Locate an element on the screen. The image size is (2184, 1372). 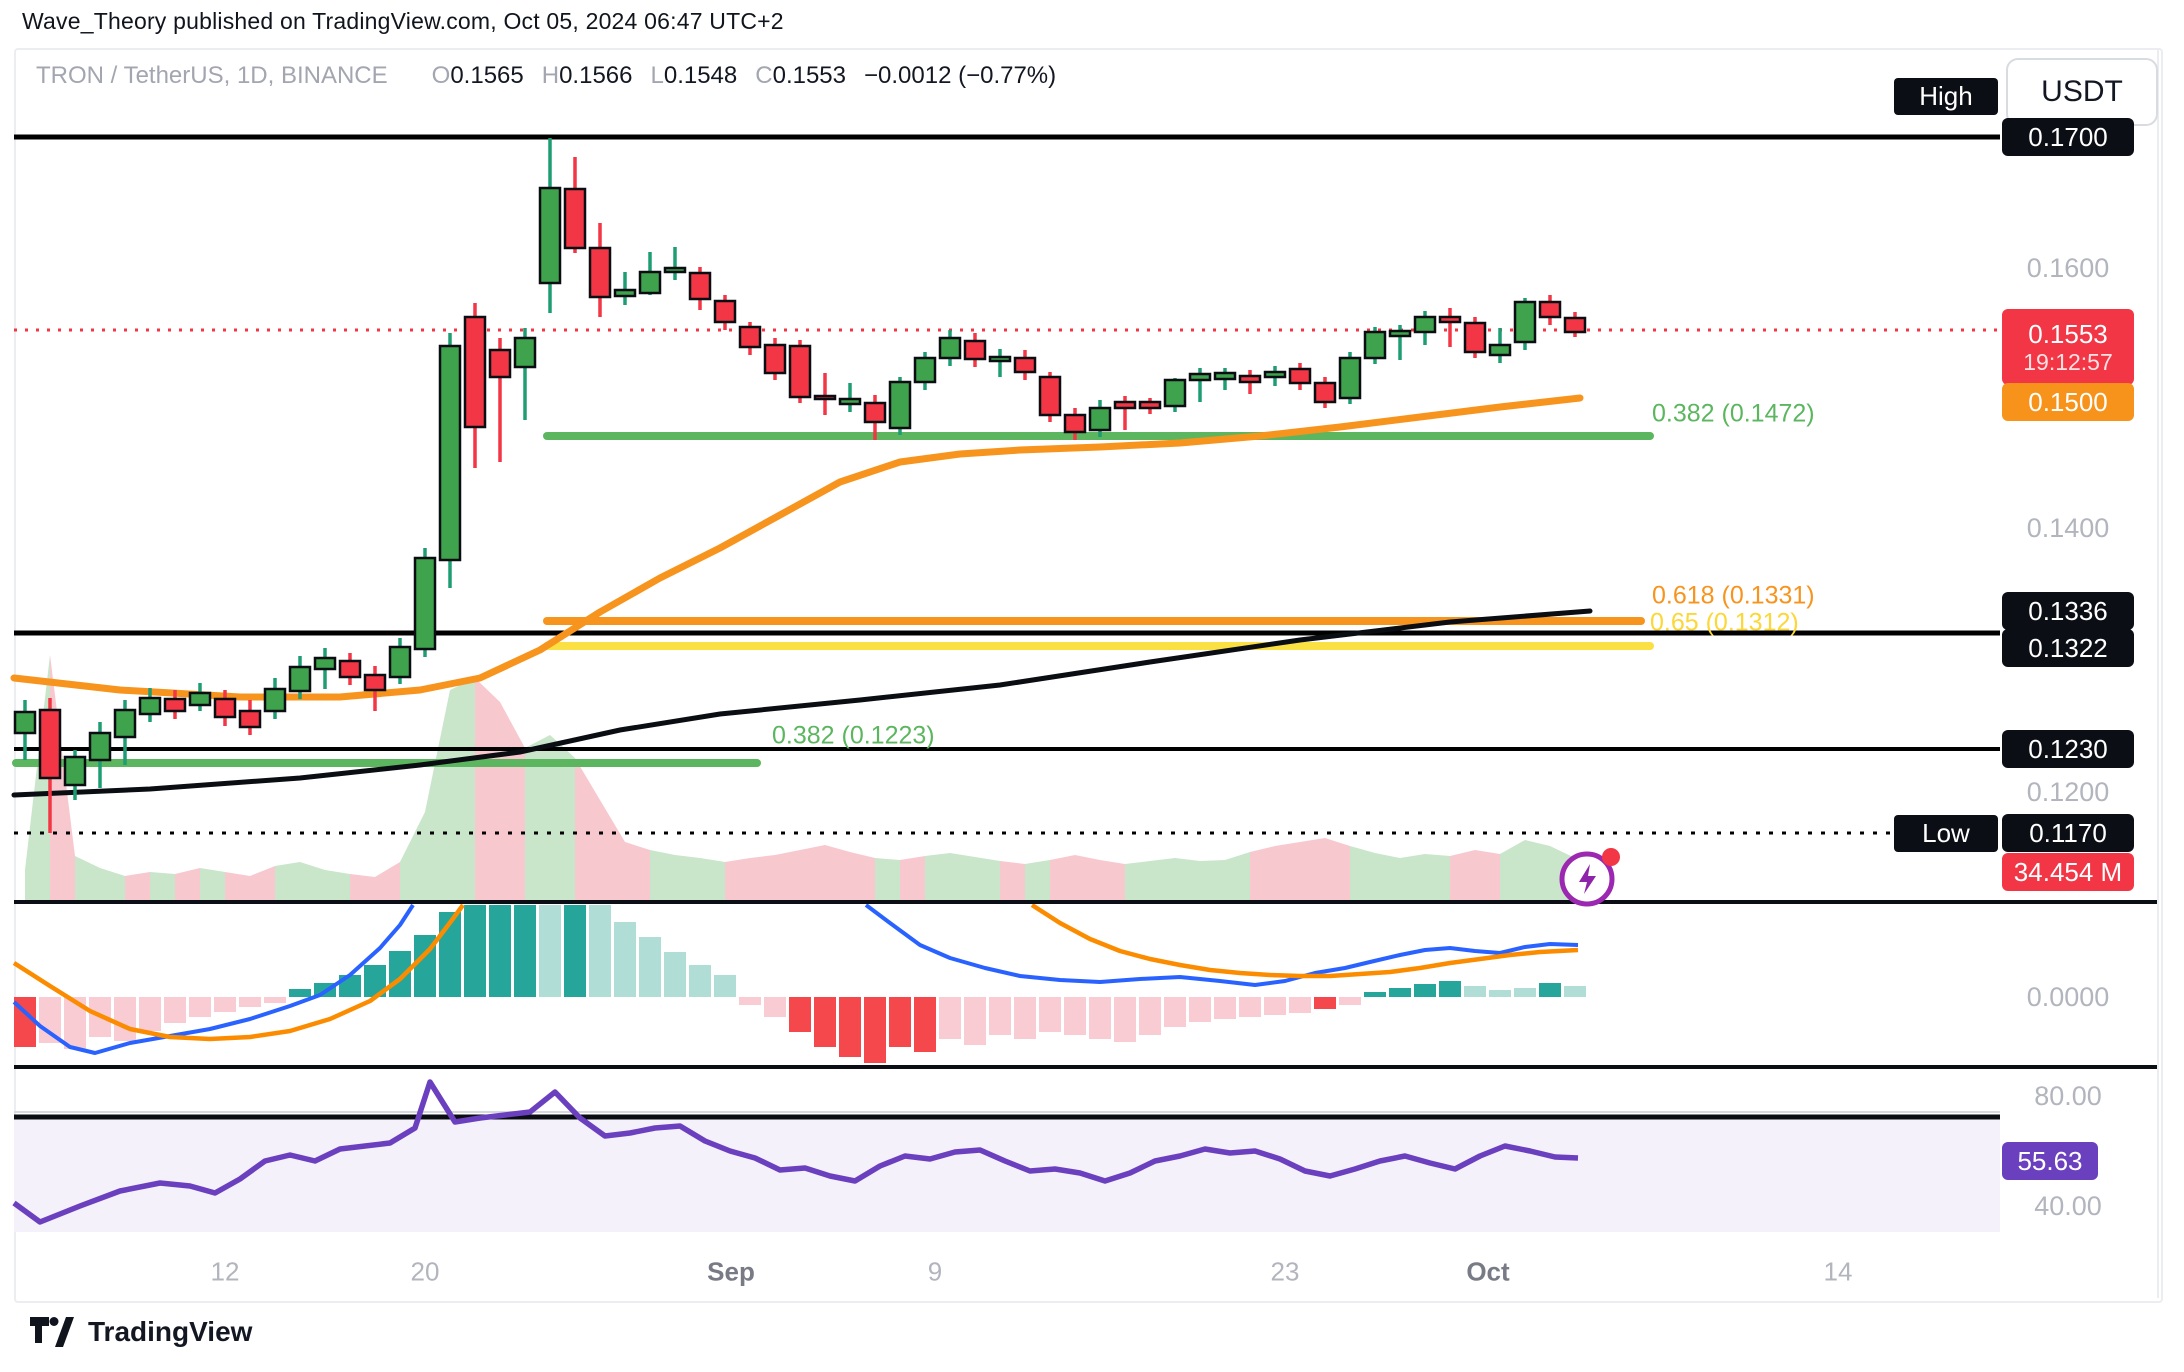
time-axis-label: Sep is located at coordinates (731, 1271).